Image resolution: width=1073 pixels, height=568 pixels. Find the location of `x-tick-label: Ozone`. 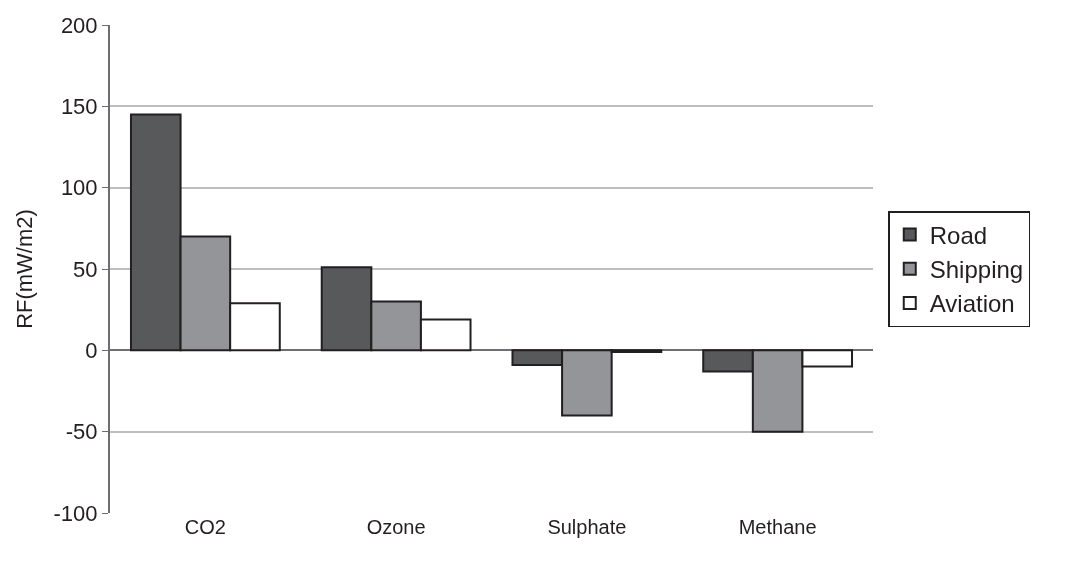

x-tick-label: Ozone is located at coordinates (396, 527).